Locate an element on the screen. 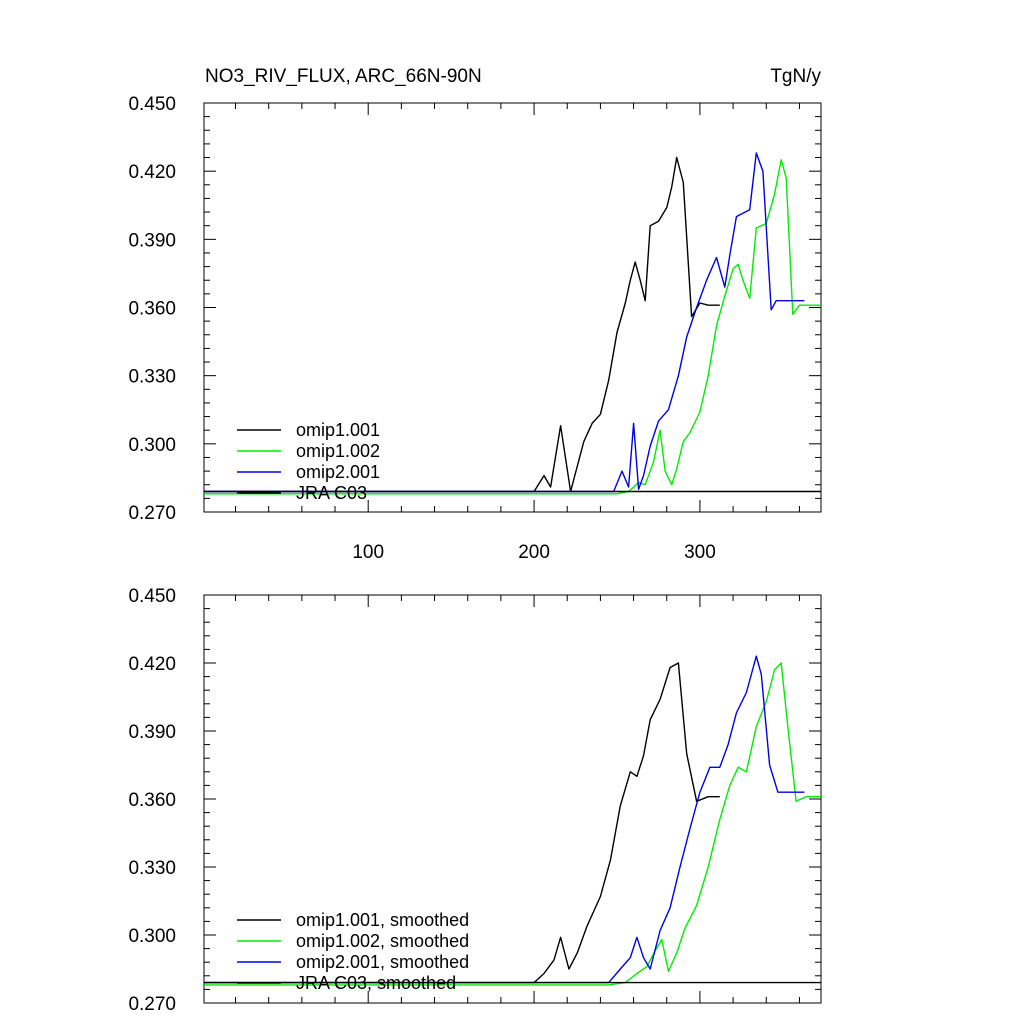 The width and height of the screenshot is (1024, 1024). legend-label: omip1.002 is located at coordinates (338, 451).